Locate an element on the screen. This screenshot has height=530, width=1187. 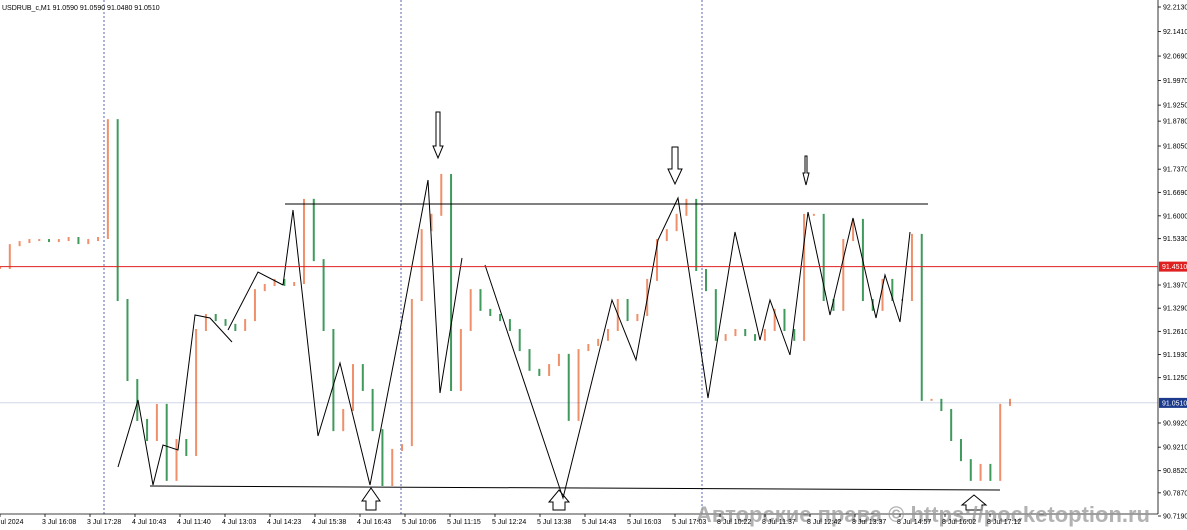
price-tag-label: 91.4510 is located at coordinates (1174, 267).